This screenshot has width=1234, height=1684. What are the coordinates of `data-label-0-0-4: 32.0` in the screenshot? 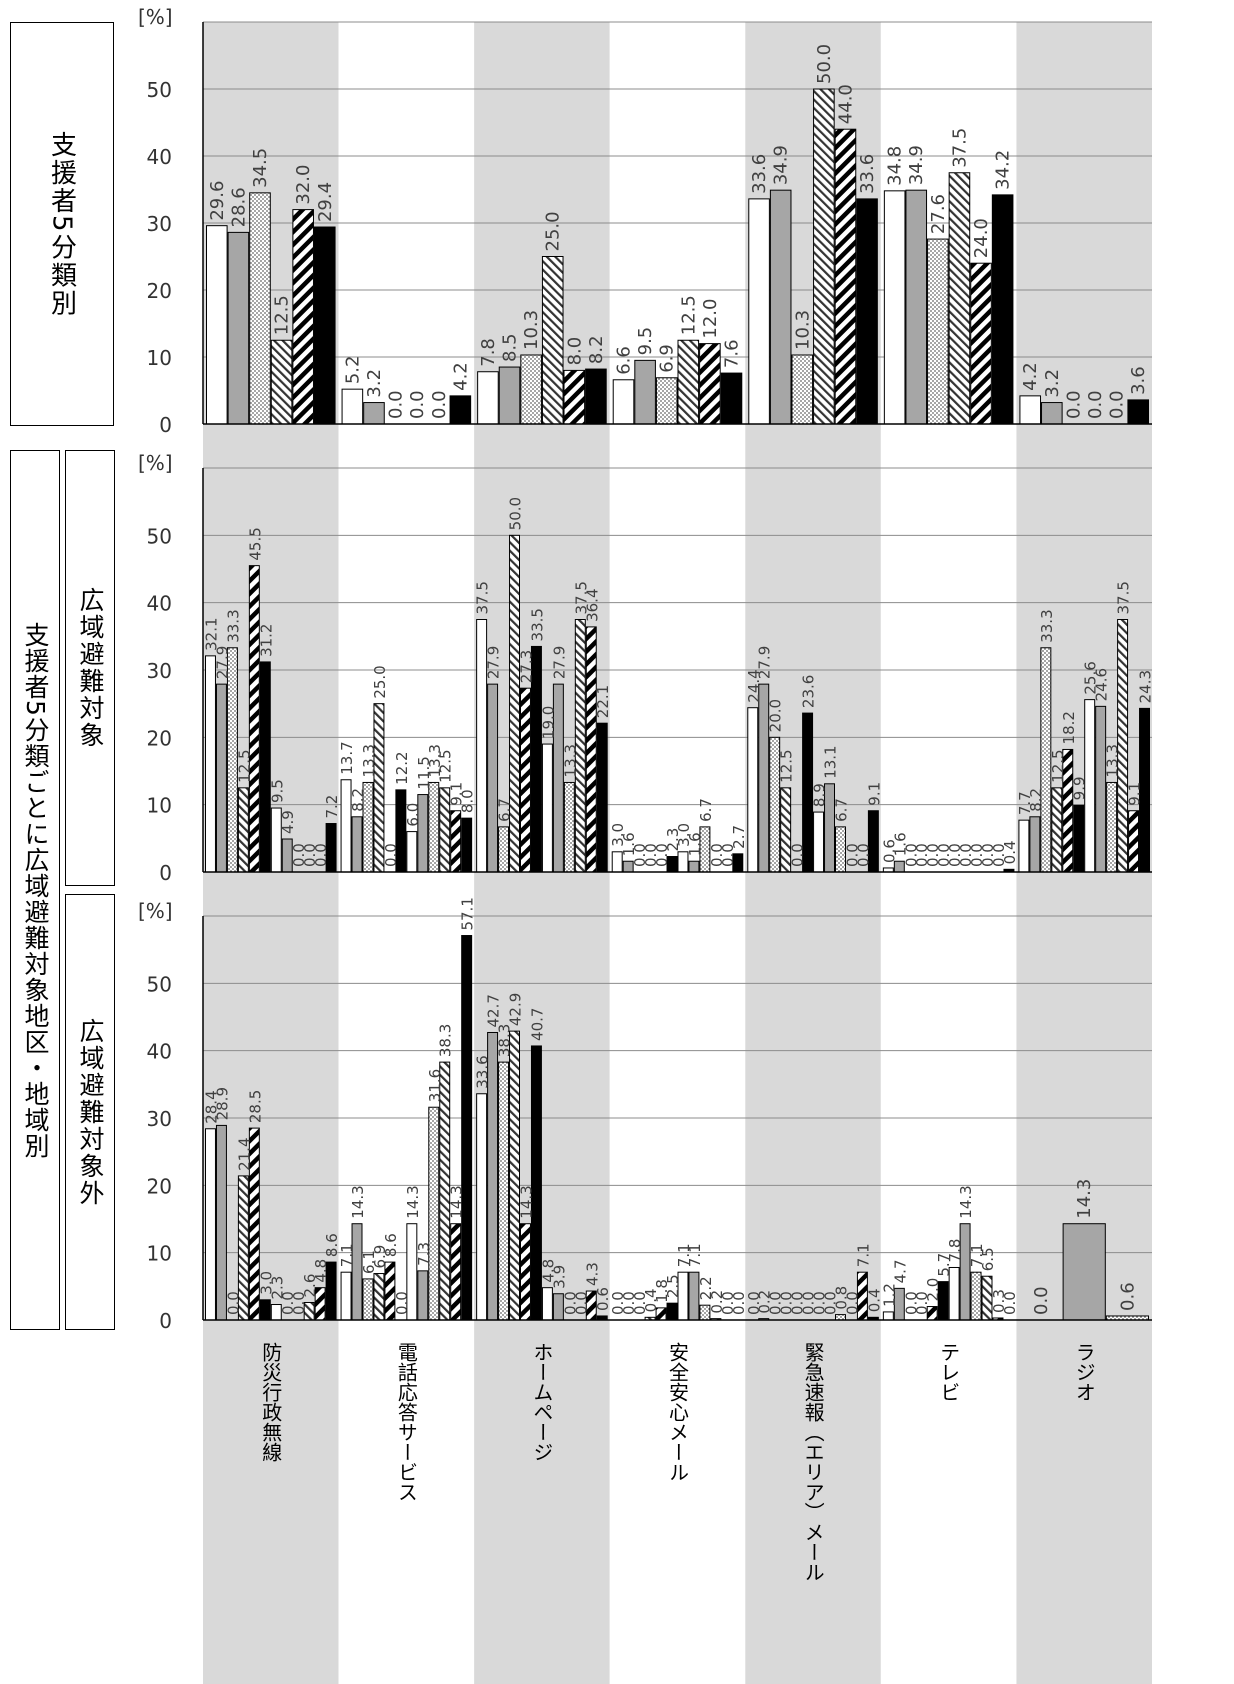 It's located at (303, 185).